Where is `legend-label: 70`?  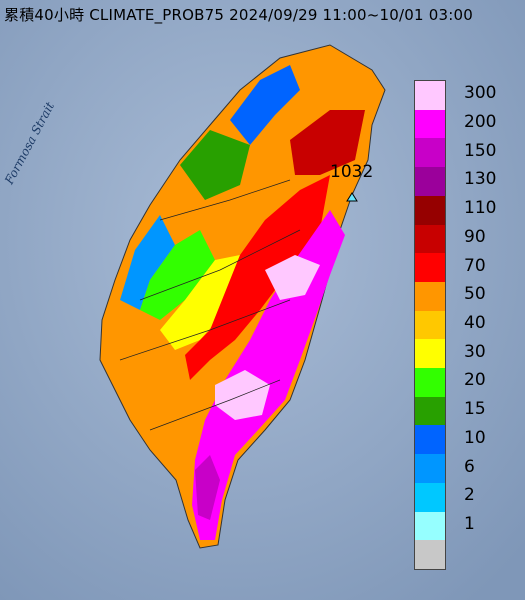
legend-label: 70 is located at coordinates (475, 265).